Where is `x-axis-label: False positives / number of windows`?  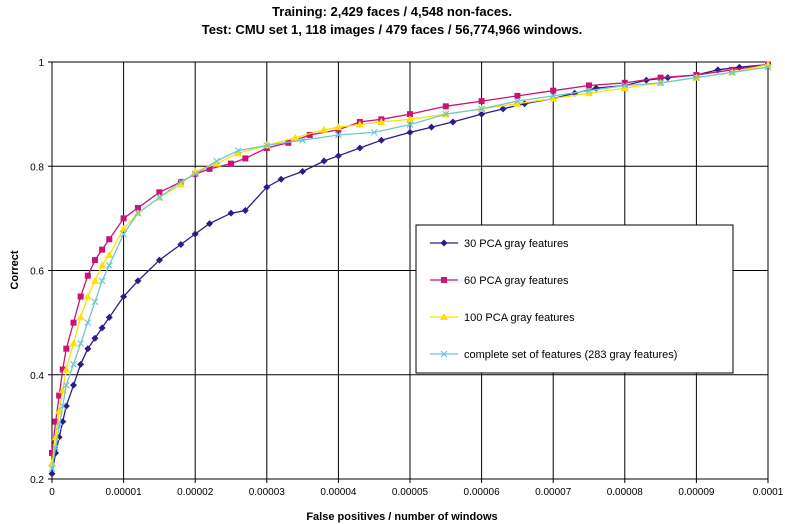
x-axis-label: False positives / number of windows is located at coordinates (401, 517).